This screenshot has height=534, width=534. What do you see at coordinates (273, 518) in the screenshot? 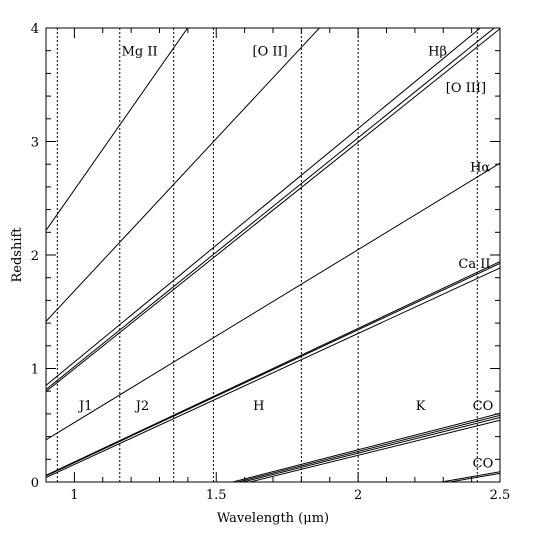
I see `x-axis-label: Wavelength (μm)` at bounding box center [273, 518].